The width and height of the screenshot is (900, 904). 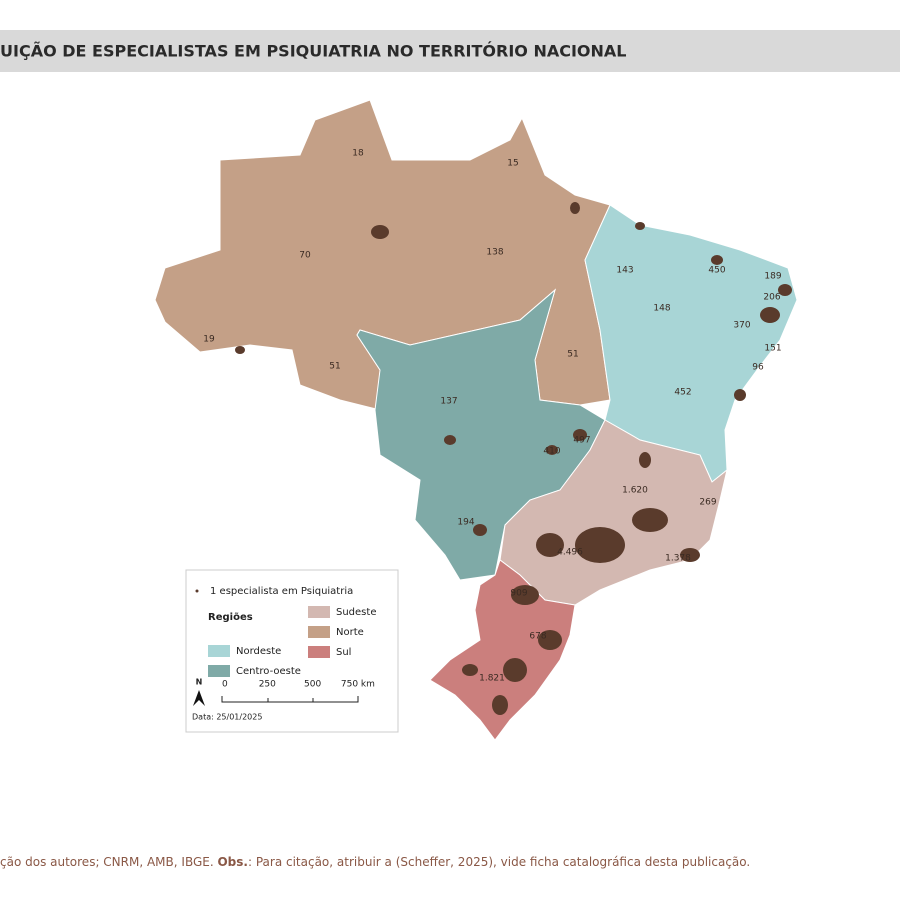 I want to click on legend-items: Nordeste Centro-oeste Sudeste Norte Sul, so click(x=292, y=641).